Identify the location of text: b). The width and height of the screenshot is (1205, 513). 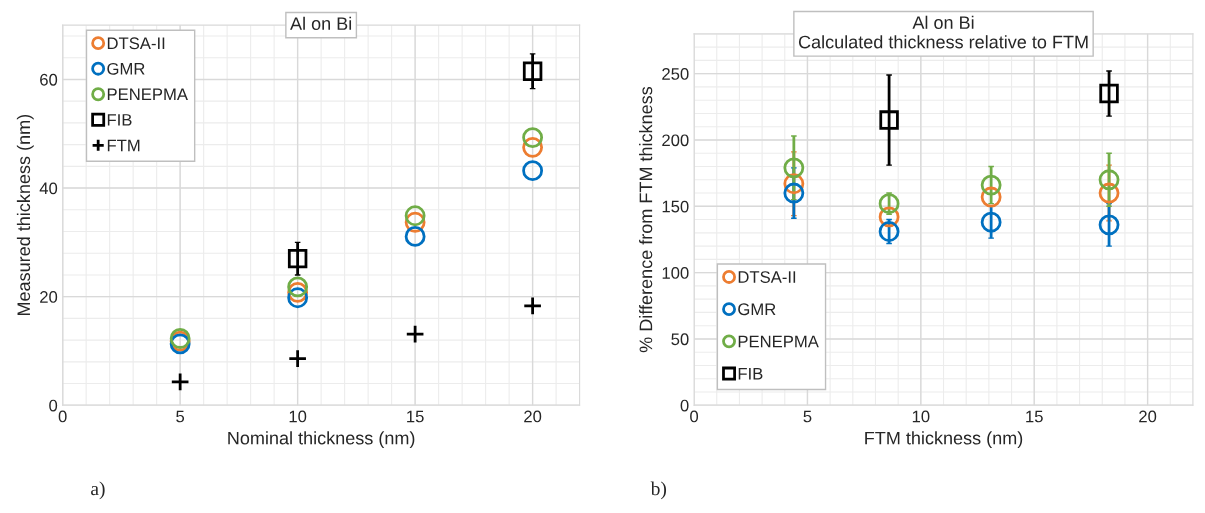
(658, 490).